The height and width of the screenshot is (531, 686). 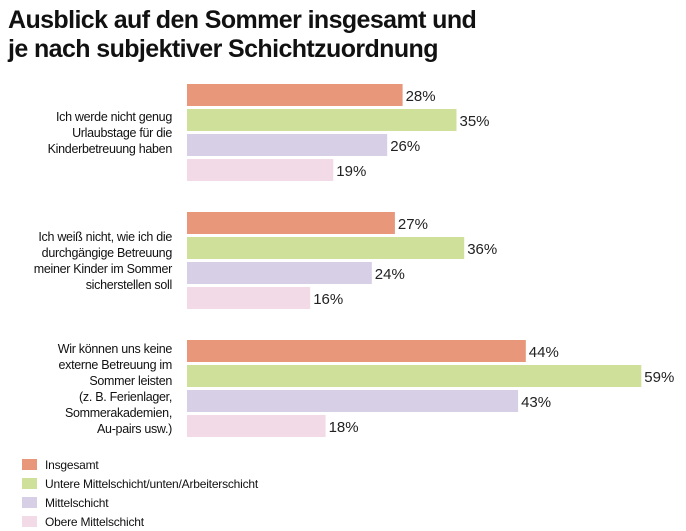 I want to click on data-label: 36%, so click(x=482, y=249).